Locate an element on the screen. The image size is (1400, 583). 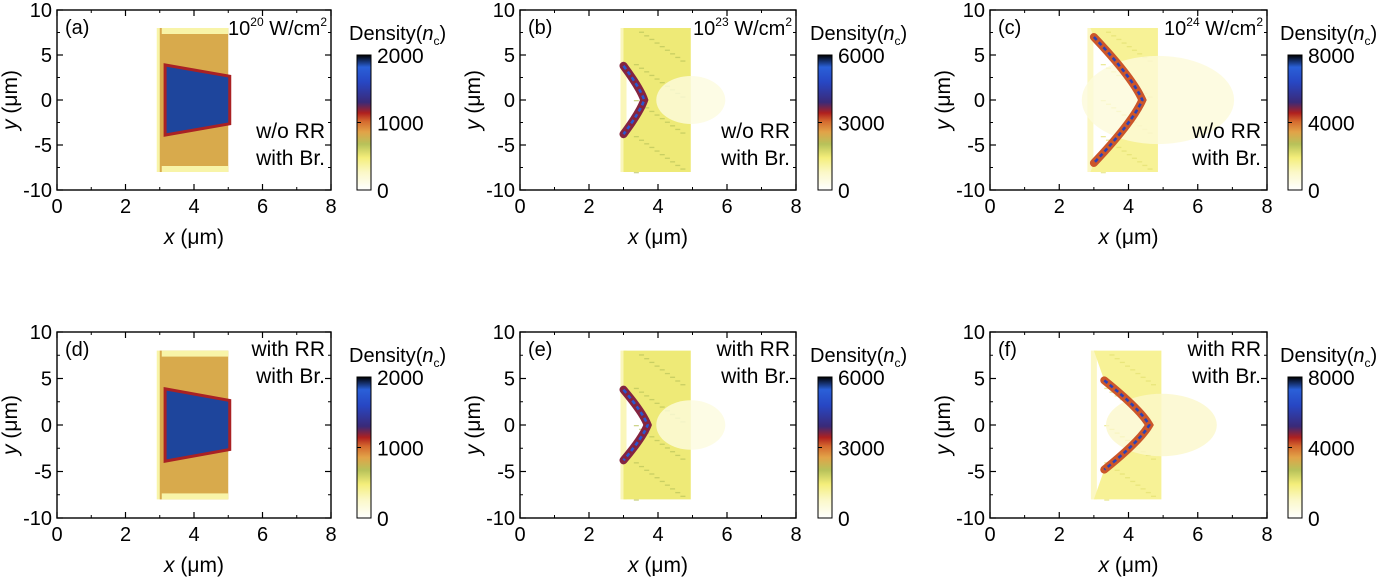
target-top-fringe is located at coordinates (195, 353).